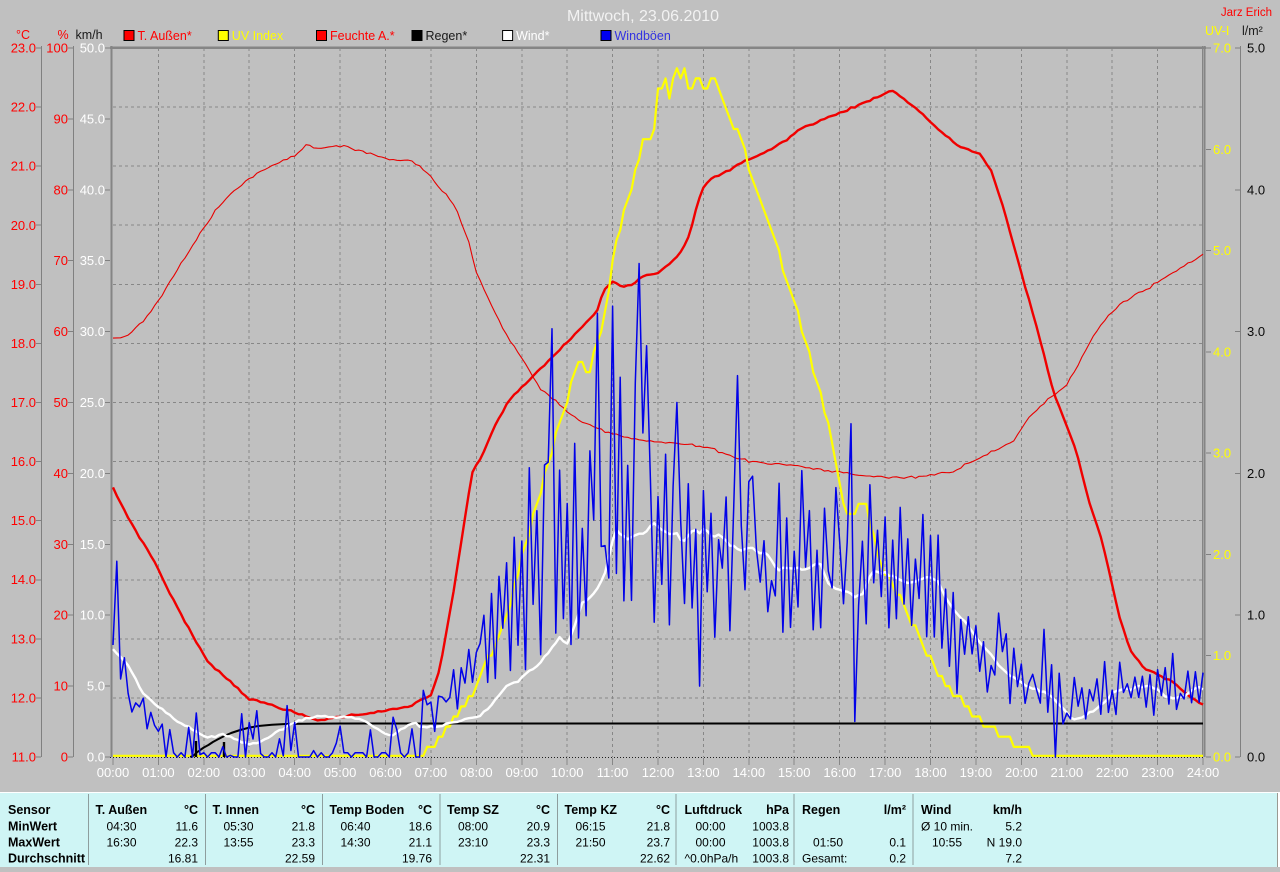 The width and height of the screenshot is (1280, 872). Describe the element at coordinates (1005, 843) in the screenshot. I see `svg-text: N 19.0` at that location.